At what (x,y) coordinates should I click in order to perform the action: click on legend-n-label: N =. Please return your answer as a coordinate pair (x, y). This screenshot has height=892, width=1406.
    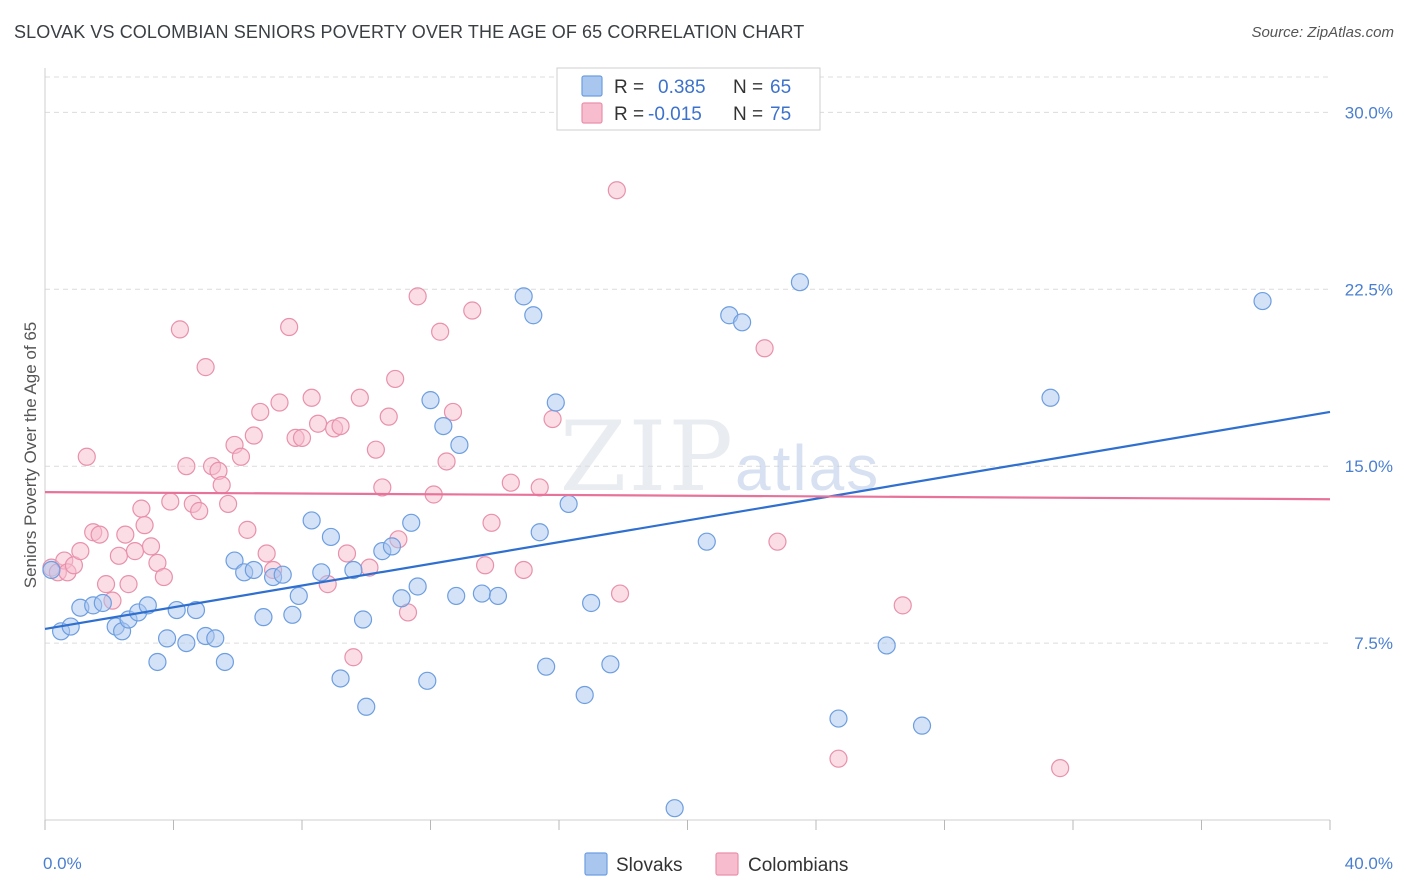
    Looking at the image, I should click on (748, 87).